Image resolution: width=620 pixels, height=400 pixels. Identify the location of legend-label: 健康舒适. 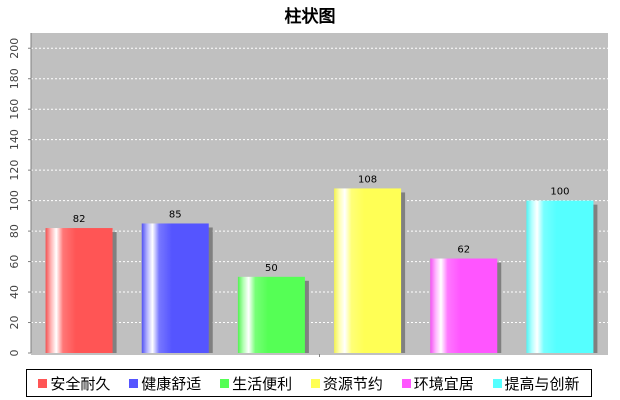
(171, 383).